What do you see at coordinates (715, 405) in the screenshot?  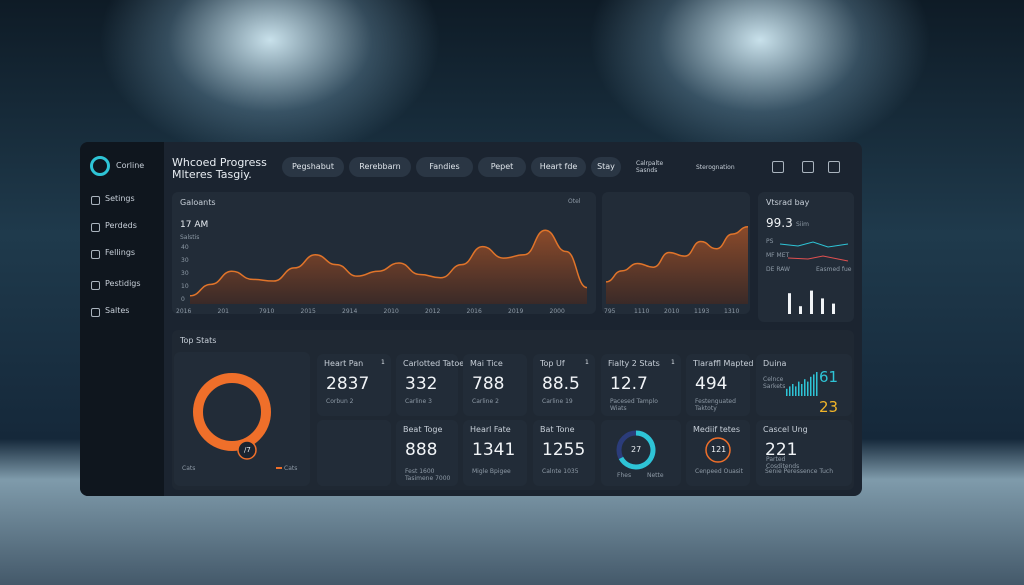 I see `stat-footer: Festenguated Taktoty` at bounding box center [715, 405].